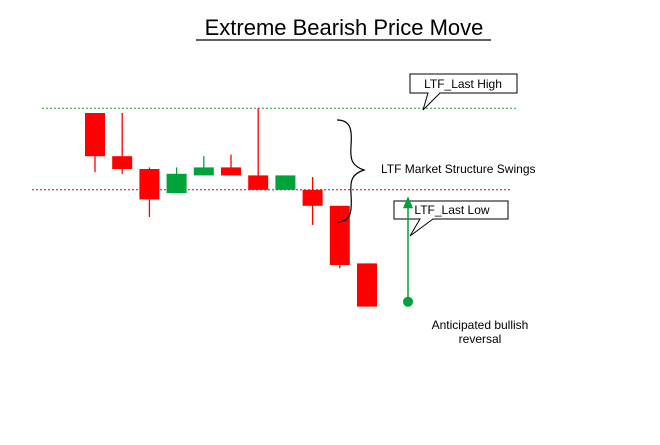 The height and width of the screenshot is (445, 660). Describe the element at coordinates (408, 202) in the screenshot. I see `reversal-arrow-head` at that location.